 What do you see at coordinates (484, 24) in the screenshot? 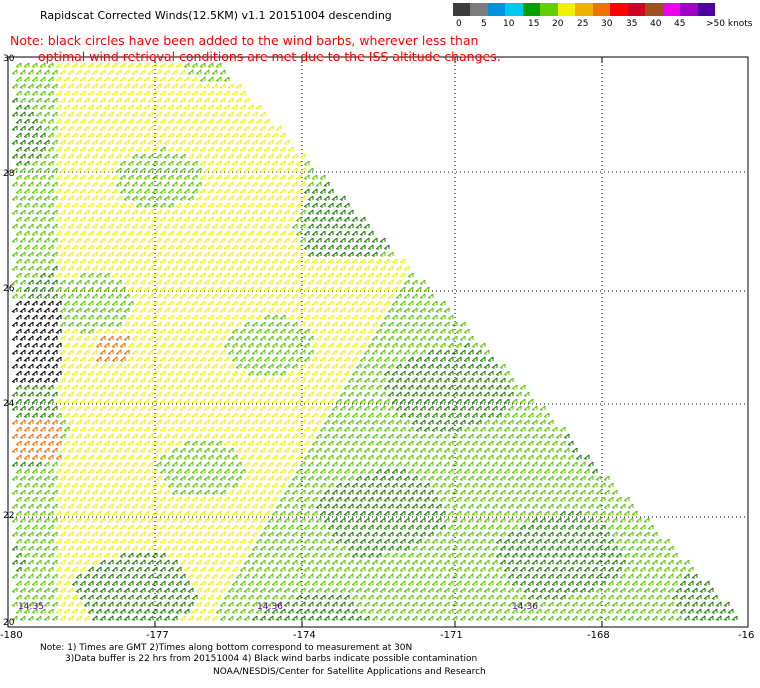
I see `legend-label: 5` at bounding box center [484, 24].